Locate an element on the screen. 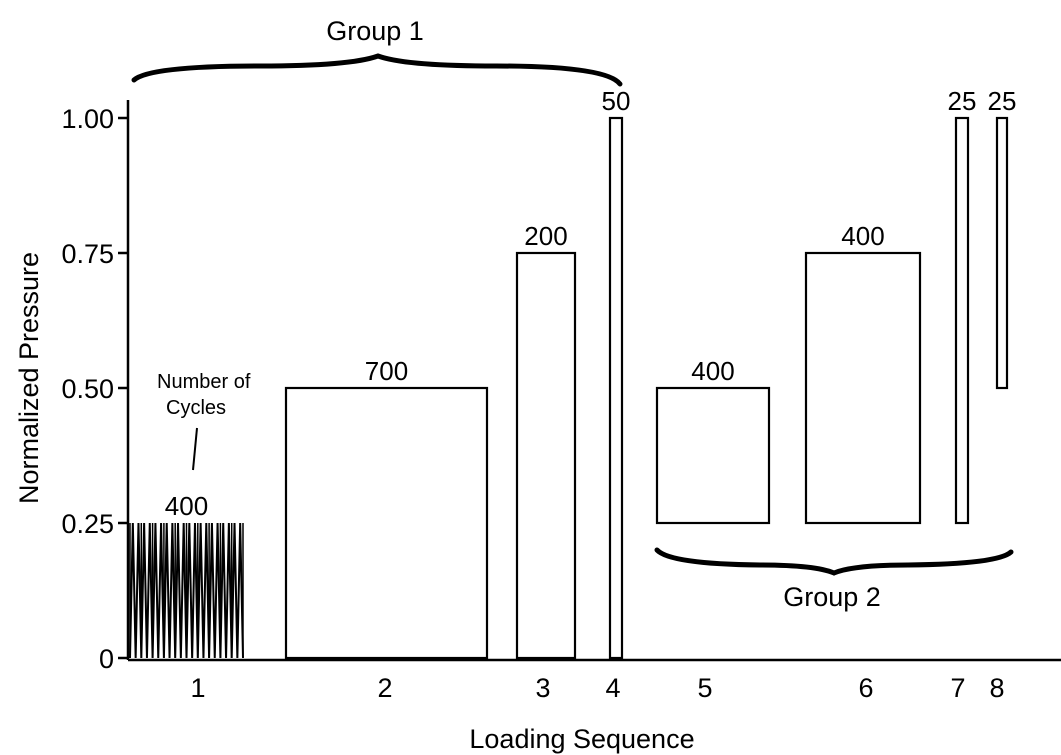 The image size is (1061, 755). group-2-label: Group 2 is located at coordinates (832, 597).